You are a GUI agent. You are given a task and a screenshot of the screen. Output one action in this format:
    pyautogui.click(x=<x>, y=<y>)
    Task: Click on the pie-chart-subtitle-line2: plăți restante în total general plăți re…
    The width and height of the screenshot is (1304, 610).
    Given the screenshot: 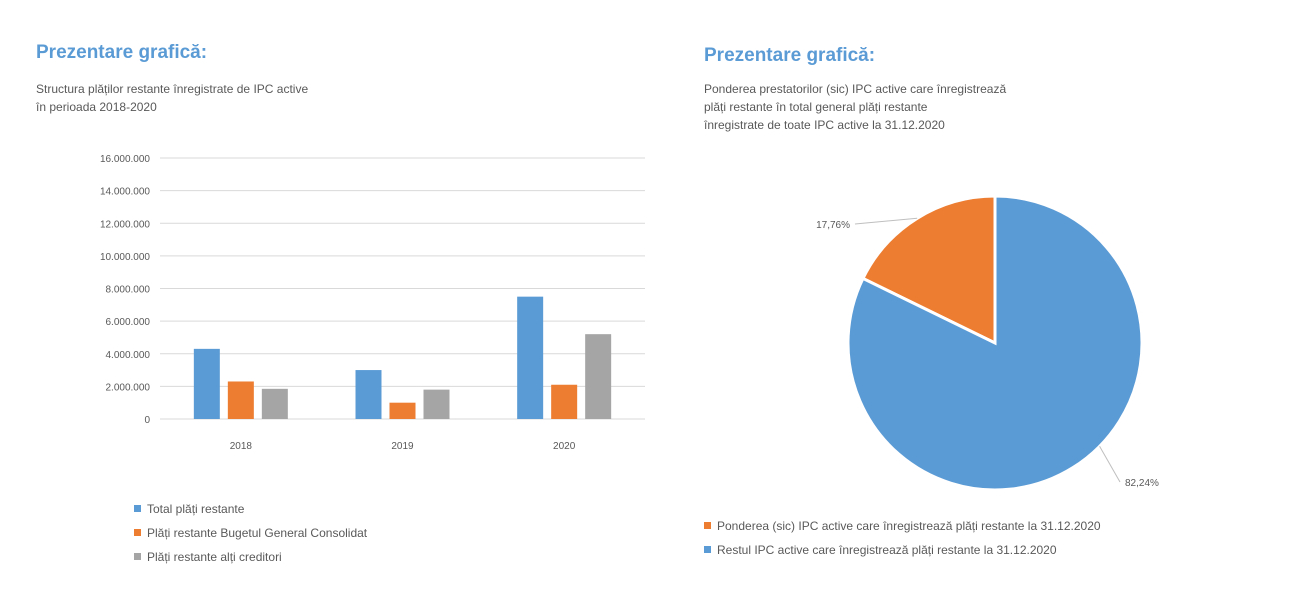 What is the action you would take?
    pyautogui.click(x=816, y=107)
    